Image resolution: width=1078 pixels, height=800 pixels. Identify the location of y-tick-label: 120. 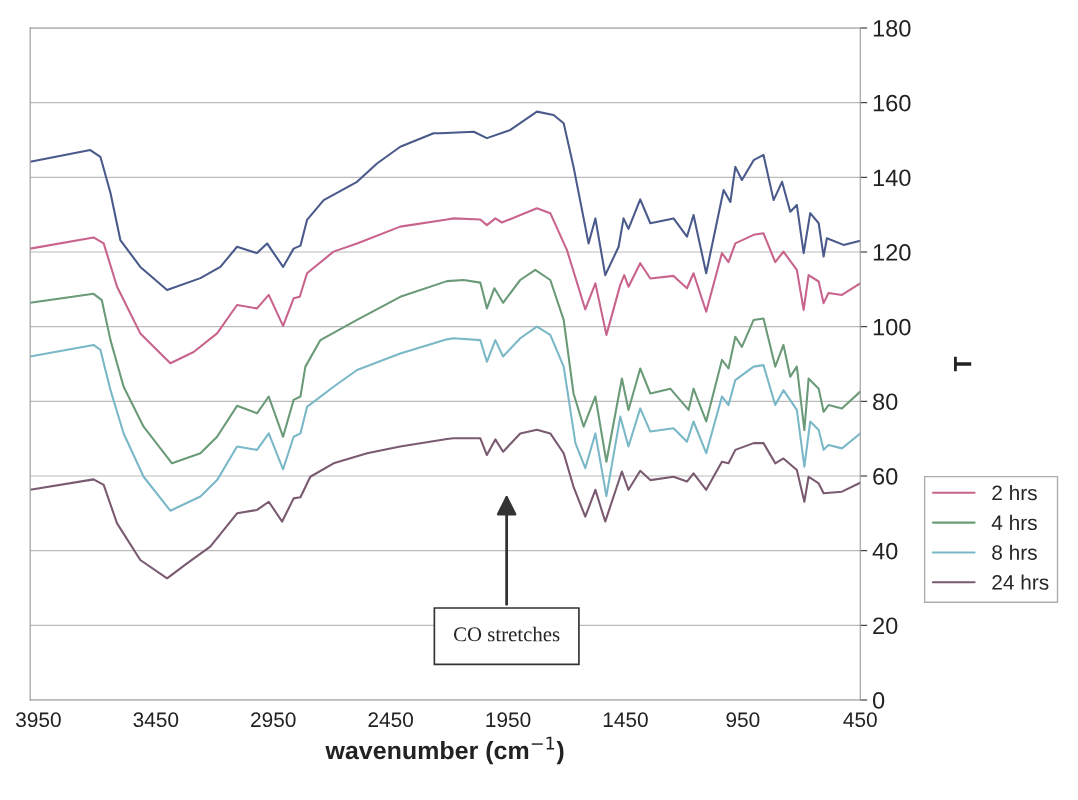
(892, 252).